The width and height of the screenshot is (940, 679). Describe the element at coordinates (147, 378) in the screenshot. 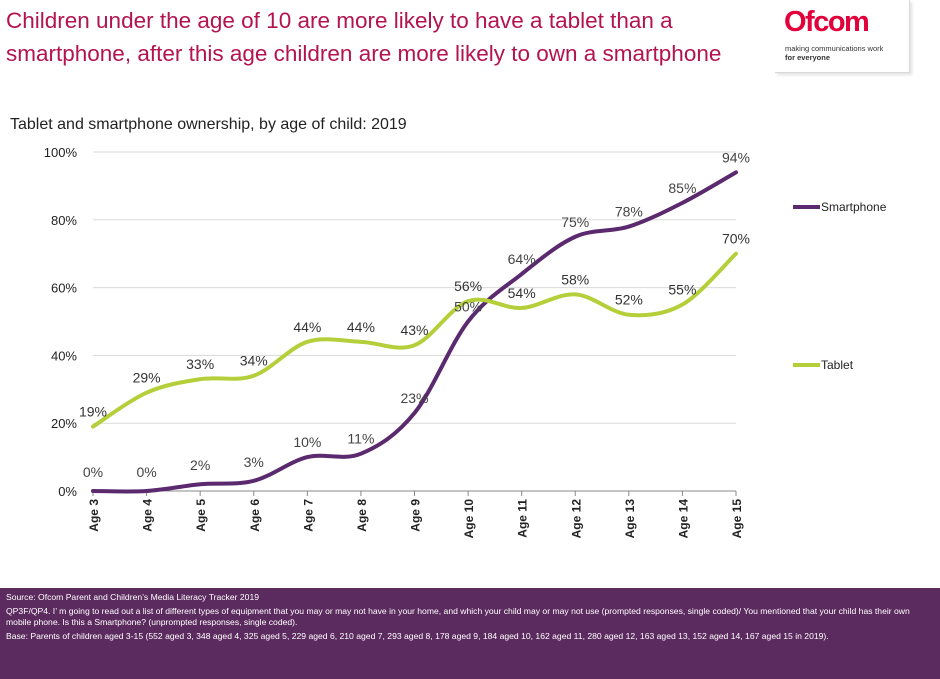

I see `tablet-data-label: 29%` at that location.